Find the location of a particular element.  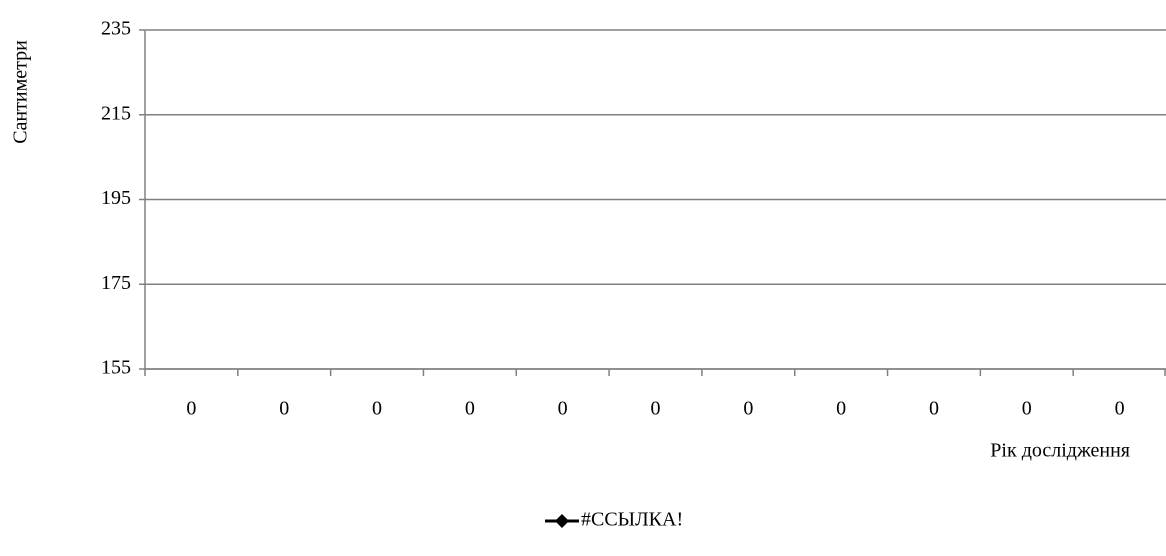

legend-marker is located at coordinates (562, 521).